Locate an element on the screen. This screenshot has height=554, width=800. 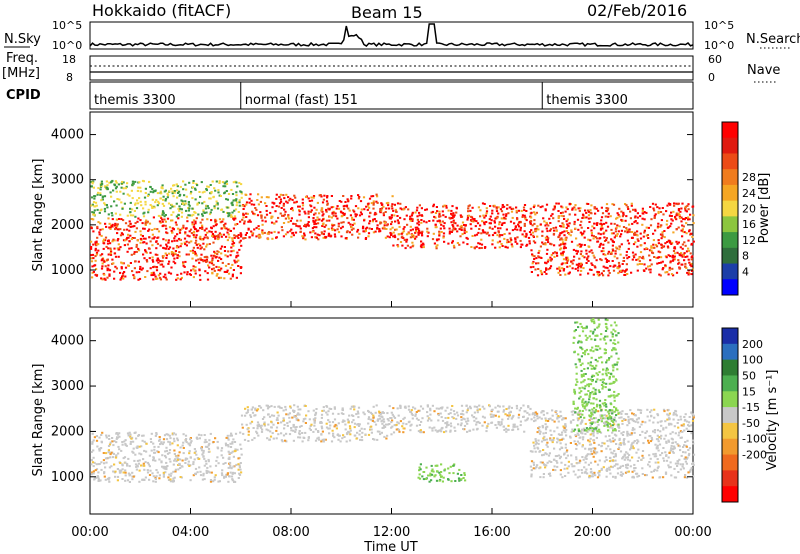
colorbar-segment is located at coordinates (730, 271).